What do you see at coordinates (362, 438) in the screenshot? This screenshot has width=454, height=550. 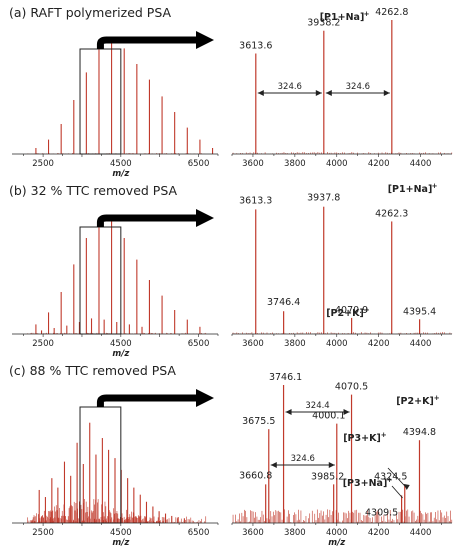 I see `ion-annotation: [P3+K]` at bounding box center [362, 438].